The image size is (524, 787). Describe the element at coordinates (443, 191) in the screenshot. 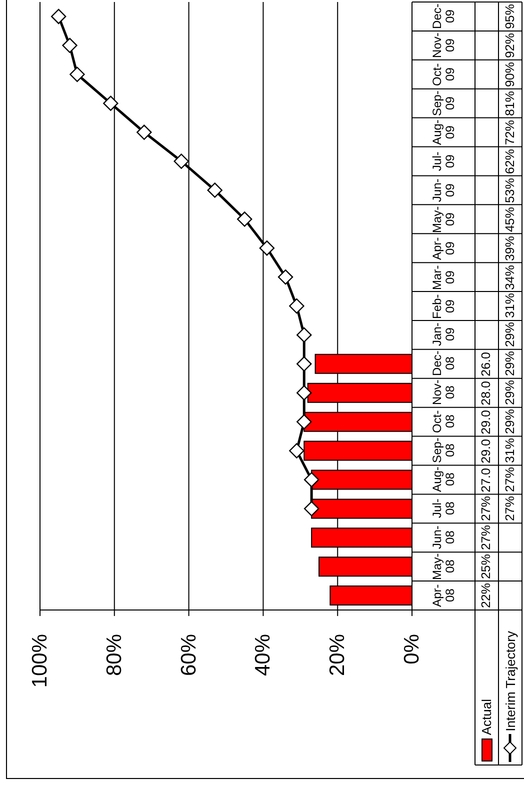

I see `y-tick-label: Jun-09` at that location.